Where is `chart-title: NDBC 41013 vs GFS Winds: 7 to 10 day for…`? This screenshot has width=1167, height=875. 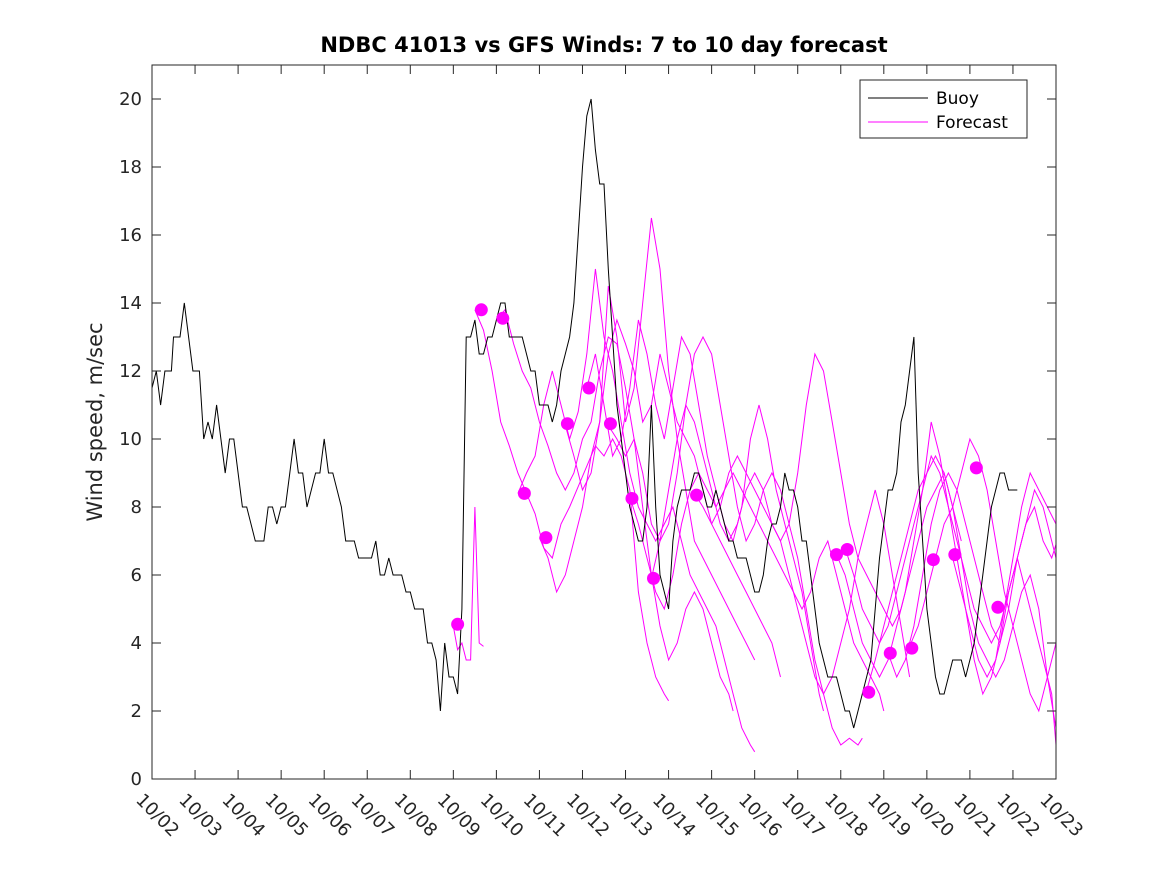 chart-title: NDBC 41013 vs GFS Winds: 7 to 10 day for… is located at coordinates (603, 45).